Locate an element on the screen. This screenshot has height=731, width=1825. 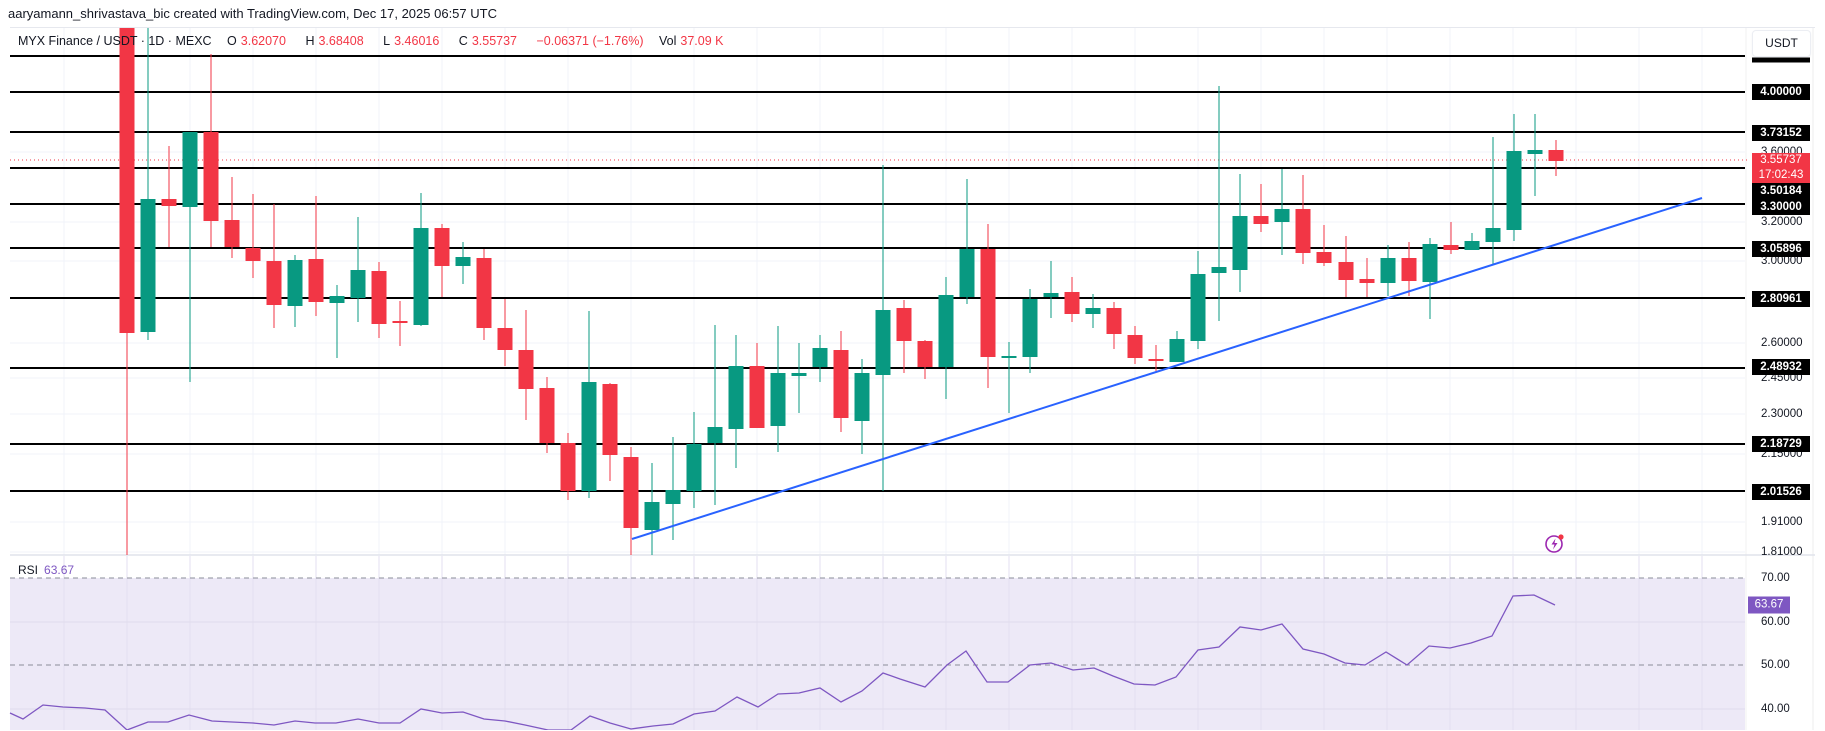
bar-countdown: 17:02:43 is located at coordinates (1781, 175).